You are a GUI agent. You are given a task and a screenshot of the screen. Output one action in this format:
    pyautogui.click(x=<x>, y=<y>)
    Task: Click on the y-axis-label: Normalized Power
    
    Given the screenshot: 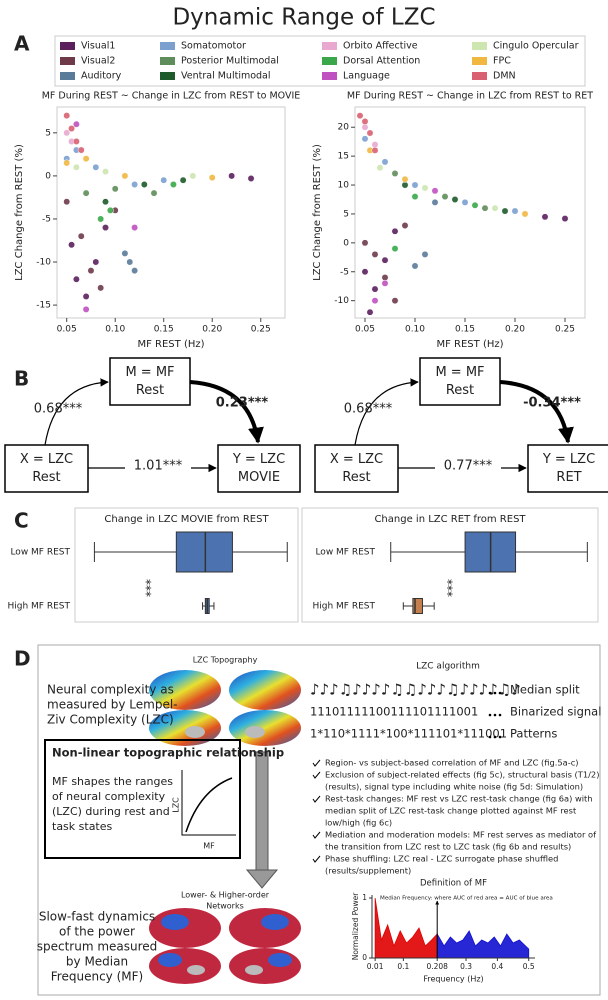 What is the action you would take?
    pyautogui.click(x=355, y=926)
    